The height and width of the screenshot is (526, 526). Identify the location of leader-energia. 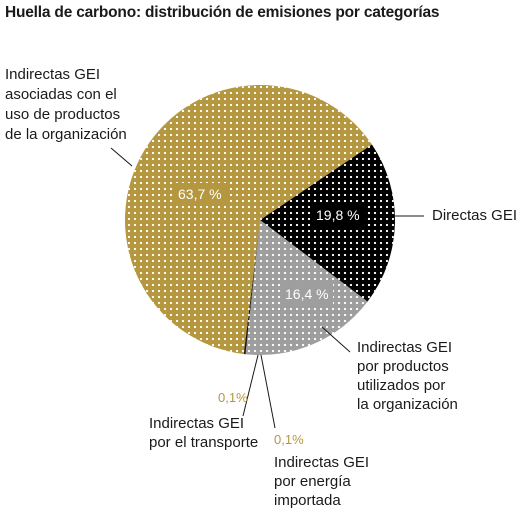
(268, 391).